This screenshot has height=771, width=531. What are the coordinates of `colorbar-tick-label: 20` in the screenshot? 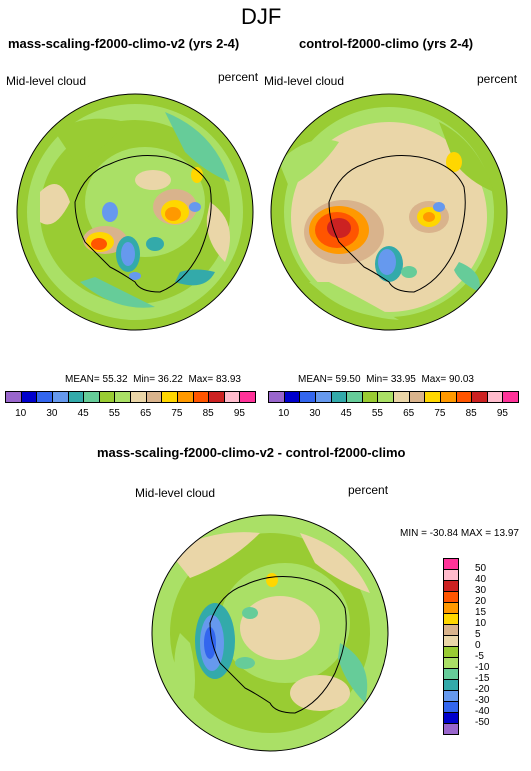 It's located at (481, 601).